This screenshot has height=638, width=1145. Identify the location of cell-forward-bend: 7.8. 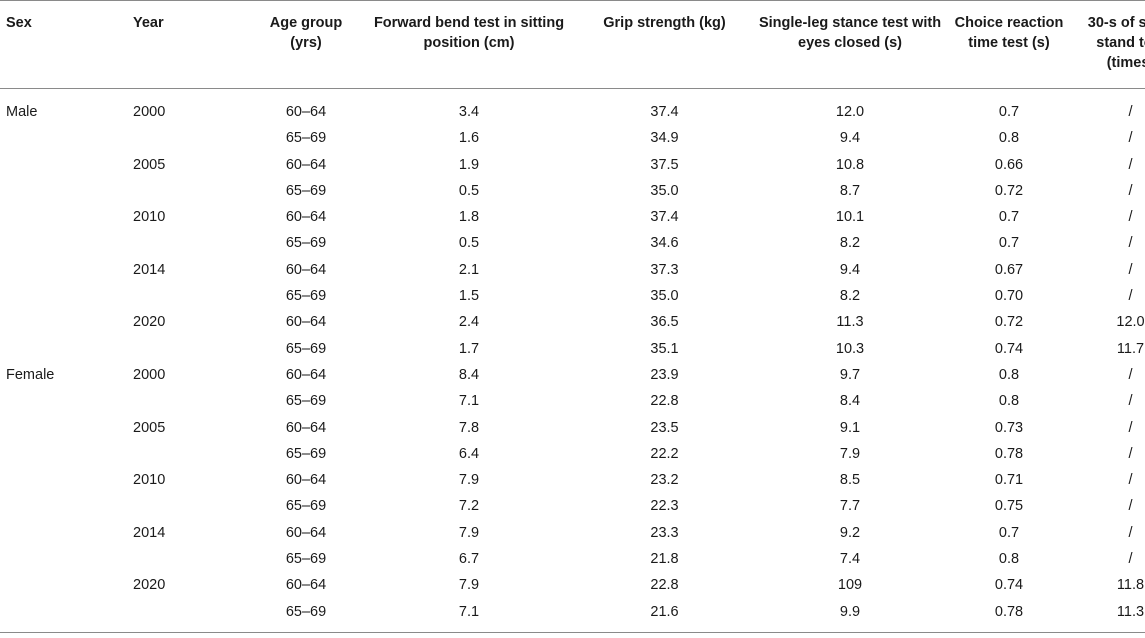
(469, 427).